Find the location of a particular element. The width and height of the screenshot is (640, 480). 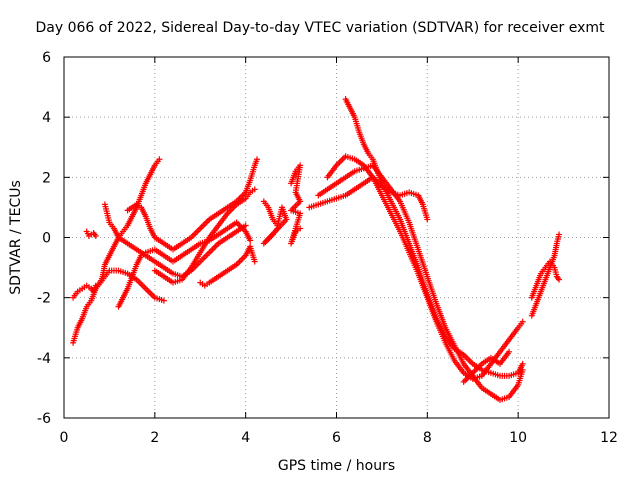

x-tick-label: 0 is located at coordinates (64, 438).